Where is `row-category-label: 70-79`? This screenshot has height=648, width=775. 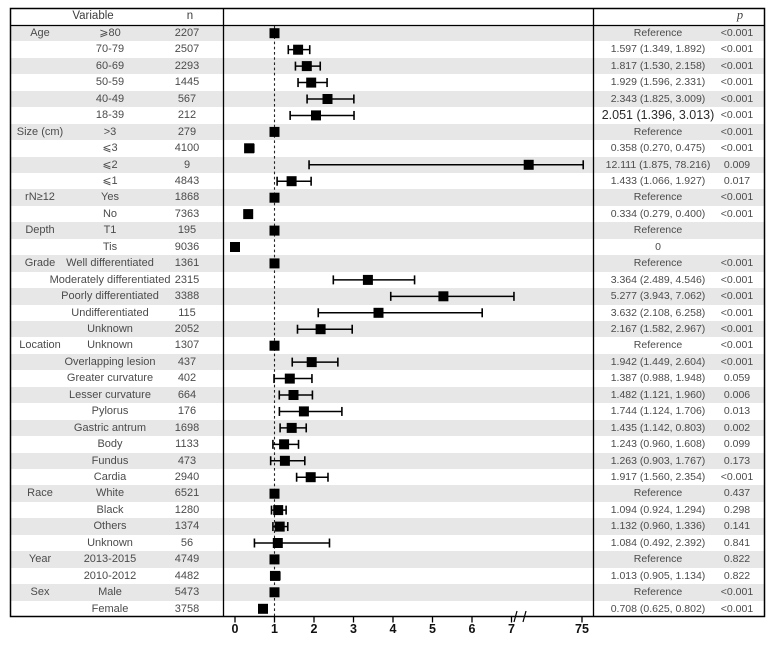
row-category-label: 70-79 is located at coordinates (110, 49).